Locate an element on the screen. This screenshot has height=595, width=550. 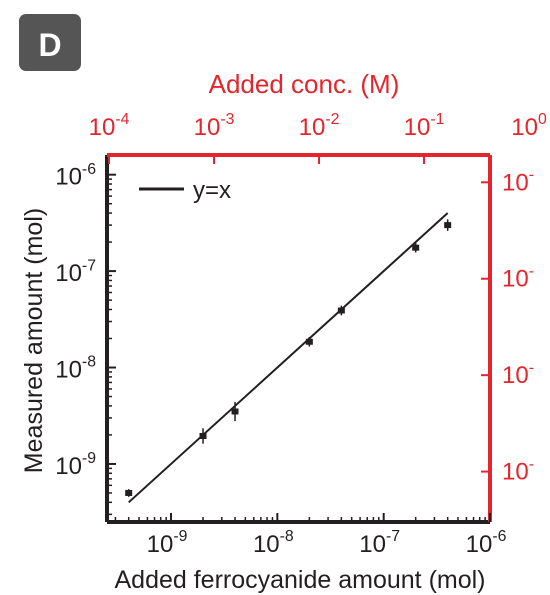
x-tick-label: 10⁻⁹ is located at coordinates (167, 543).